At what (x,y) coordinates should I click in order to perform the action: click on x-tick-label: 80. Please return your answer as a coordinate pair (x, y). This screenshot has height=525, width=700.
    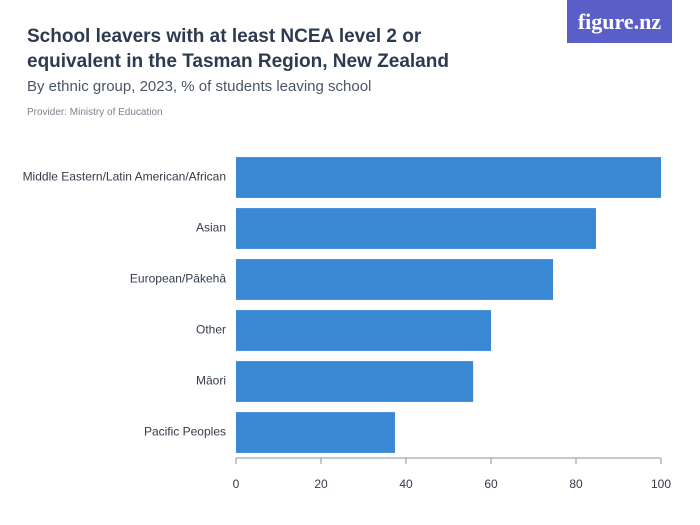
    Looking at the image, I should click on (576, 484).